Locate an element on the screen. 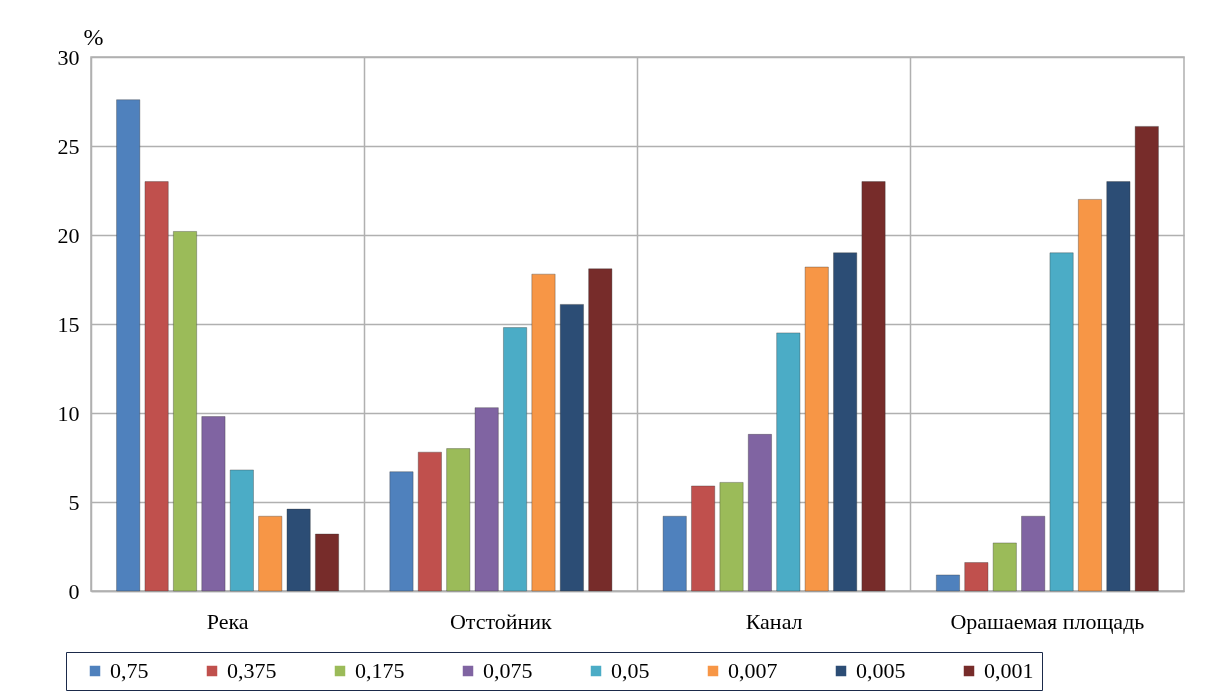  y-tick-label: 25 is located at coordinates (68, 146).